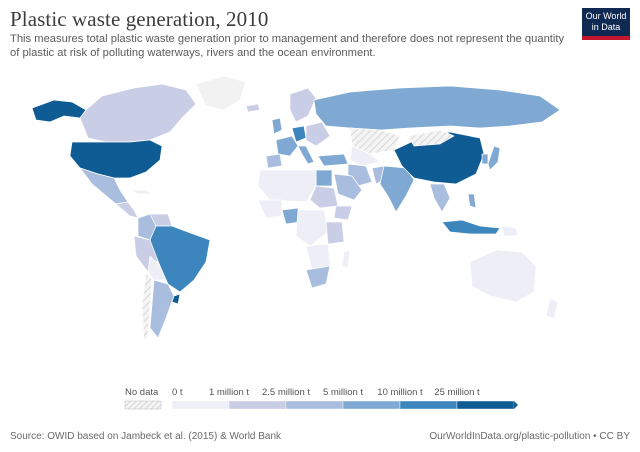 The width and height of the screenshot is (640, 452). I want to click on legend-tick-label-3: 5 million t, so click(343, 392).